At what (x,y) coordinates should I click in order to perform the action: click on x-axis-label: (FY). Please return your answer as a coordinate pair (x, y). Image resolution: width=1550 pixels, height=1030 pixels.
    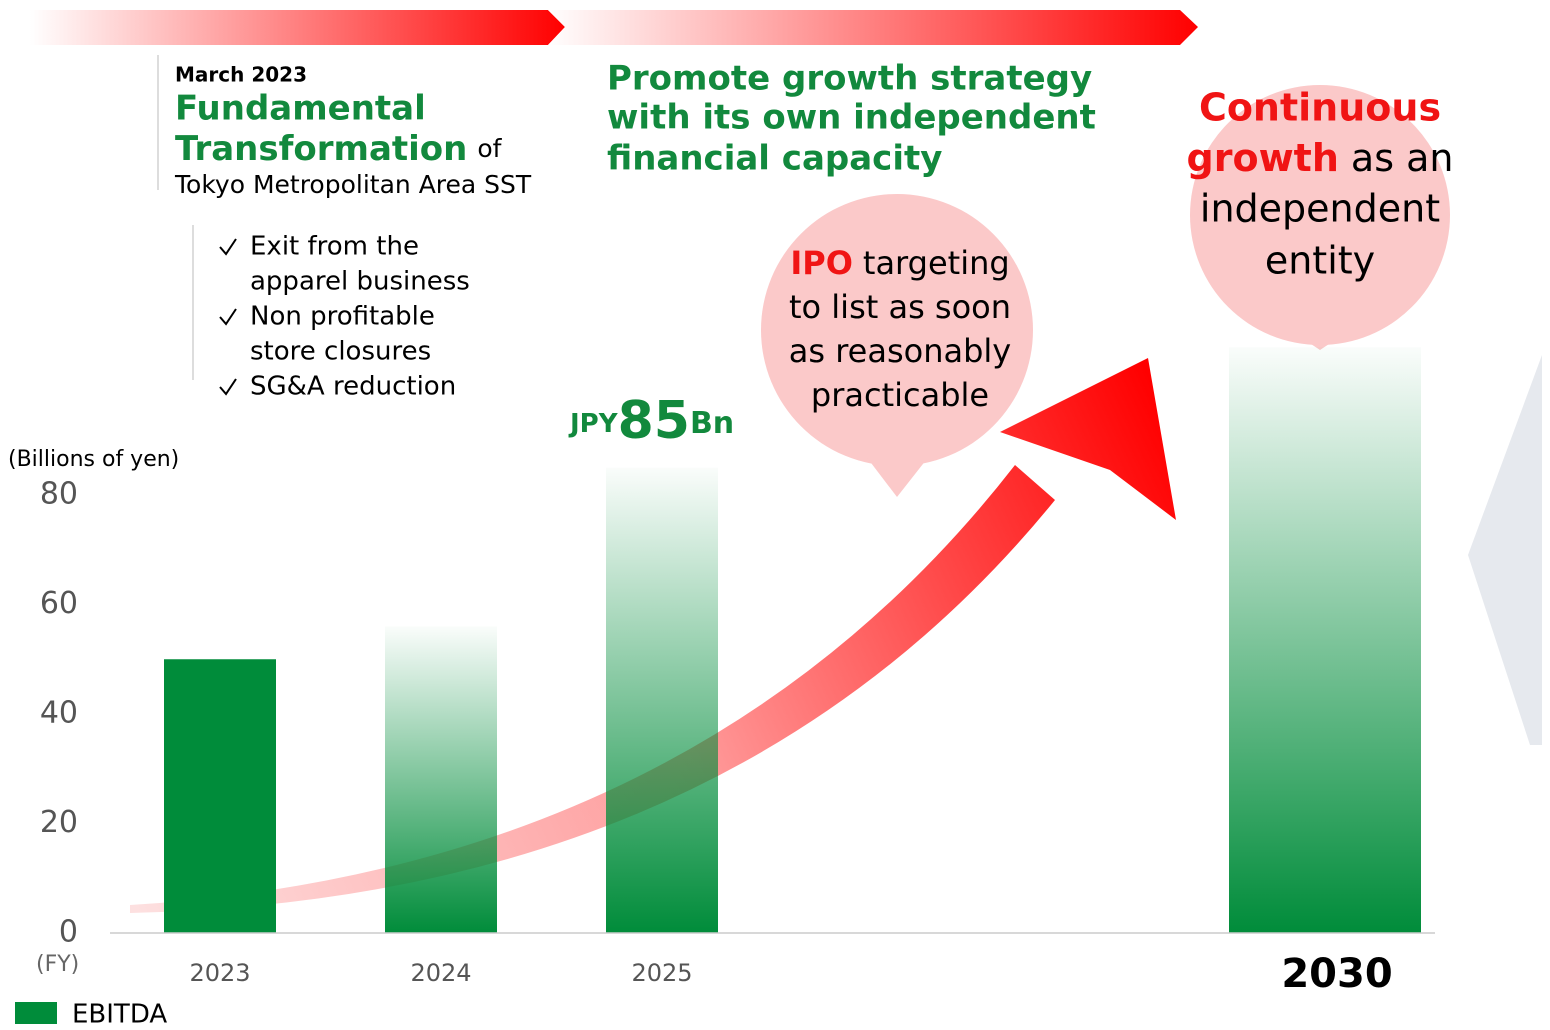
    Looking at the image, I should click on (57, 964).